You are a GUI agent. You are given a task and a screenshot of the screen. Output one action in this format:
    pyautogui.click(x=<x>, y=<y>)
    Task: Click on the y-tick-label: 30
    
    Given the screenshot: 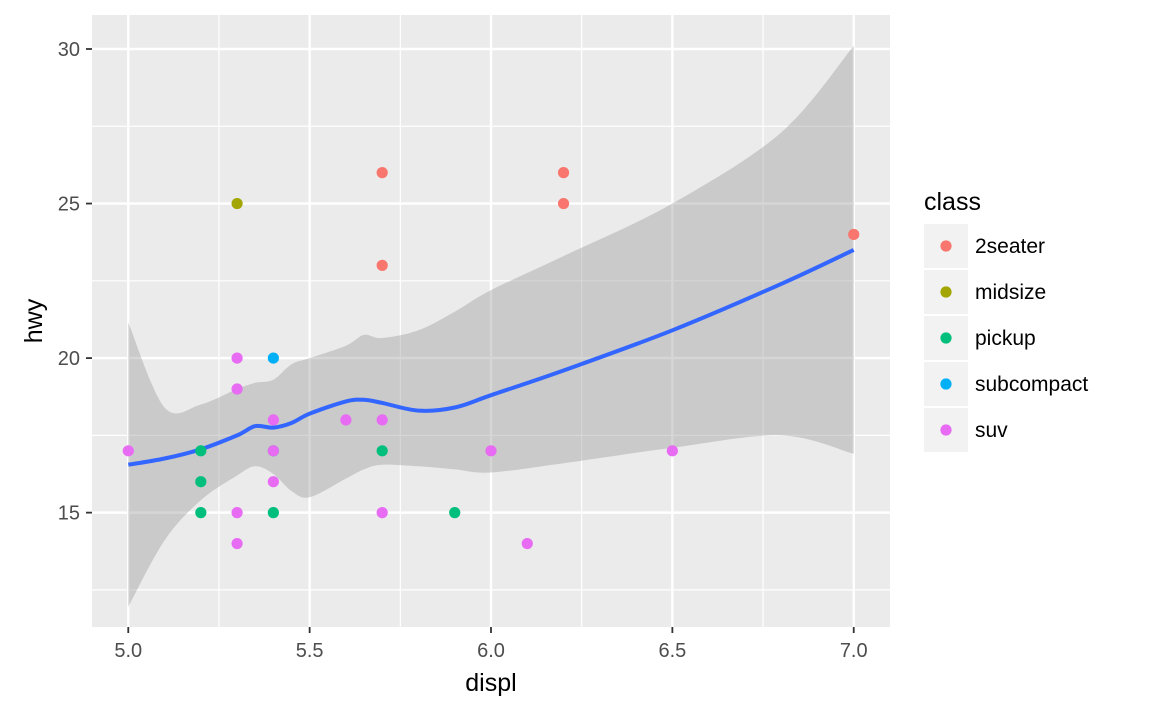 What is the action you would take?
    pyautogui.click(x=69, y=50)
    